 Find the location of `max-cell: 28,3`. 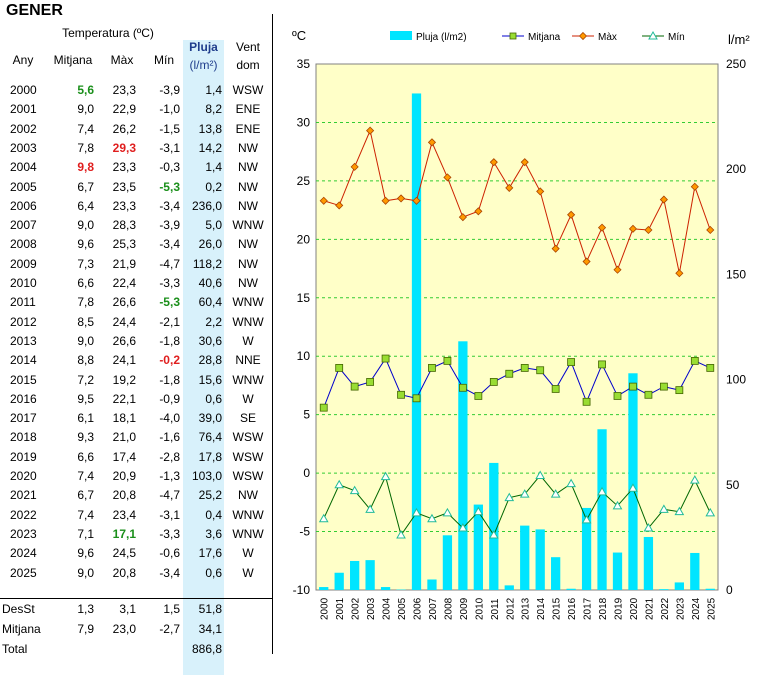

max-cell: 28,3 is located at coordinates (115, 225).